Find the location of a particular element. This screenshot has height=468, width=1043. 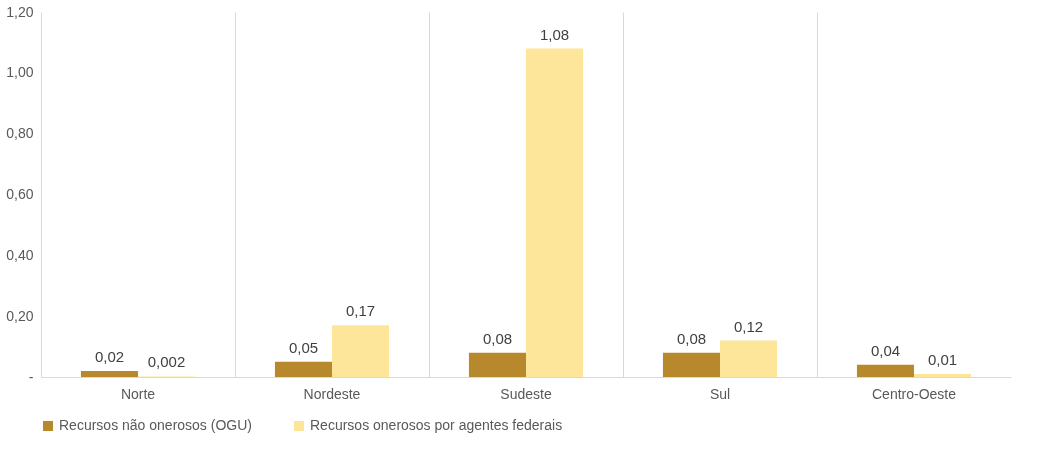

y-tick-label: 1,20 is located at coordinates (20, 11).